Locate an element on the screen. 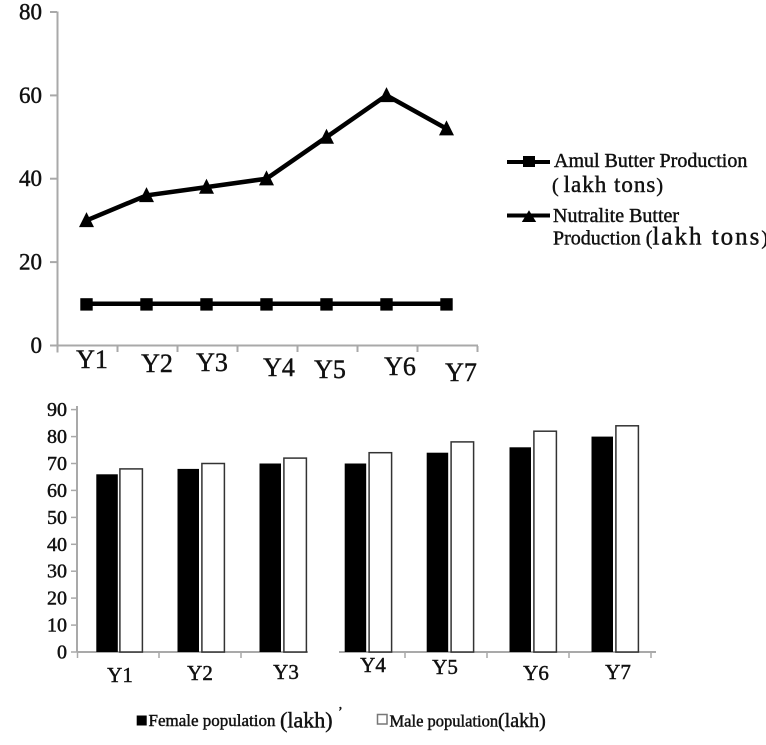 The width and height of the screenshot is (766, 745). svg-text: Production (lakh tons) is located at coordinates (659, 237).